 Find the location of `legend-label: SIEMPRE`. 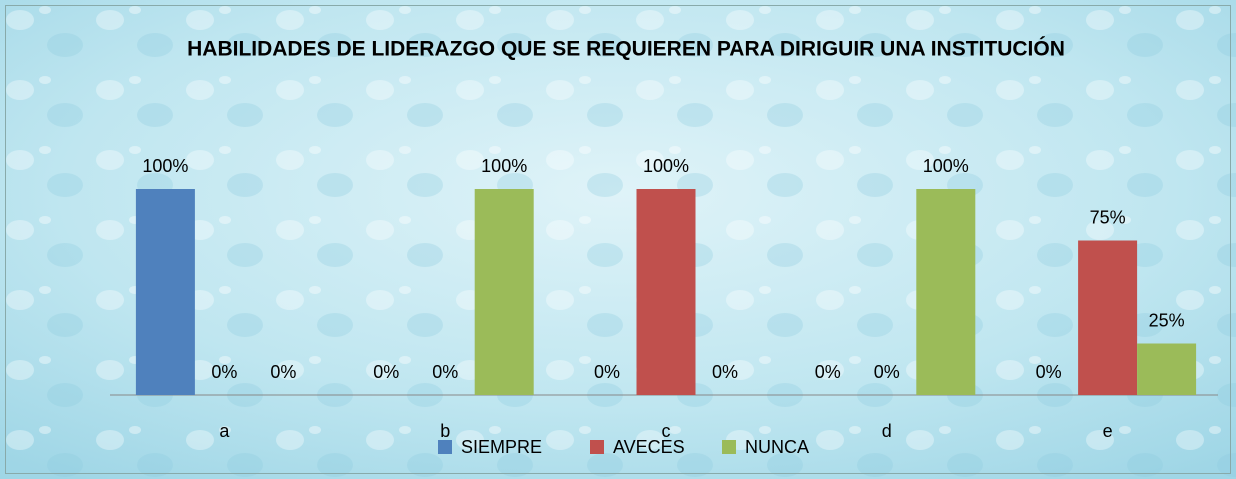

legend-label: SIEMPRE is located at coordinates (501, 447).